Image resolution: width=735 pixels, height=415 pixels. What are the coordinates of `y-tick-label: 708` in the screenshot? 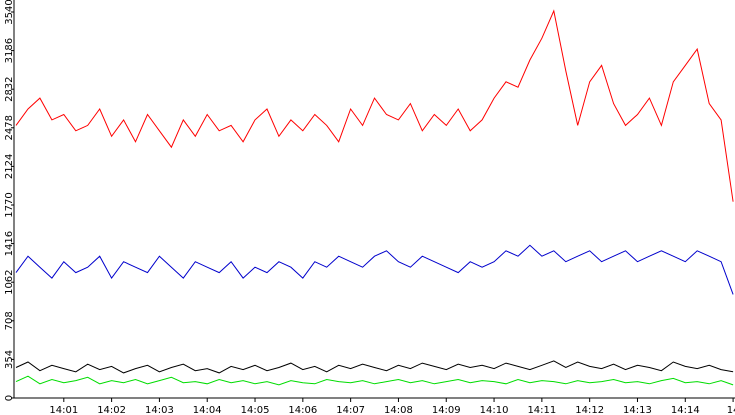 It's located at (9, 320).